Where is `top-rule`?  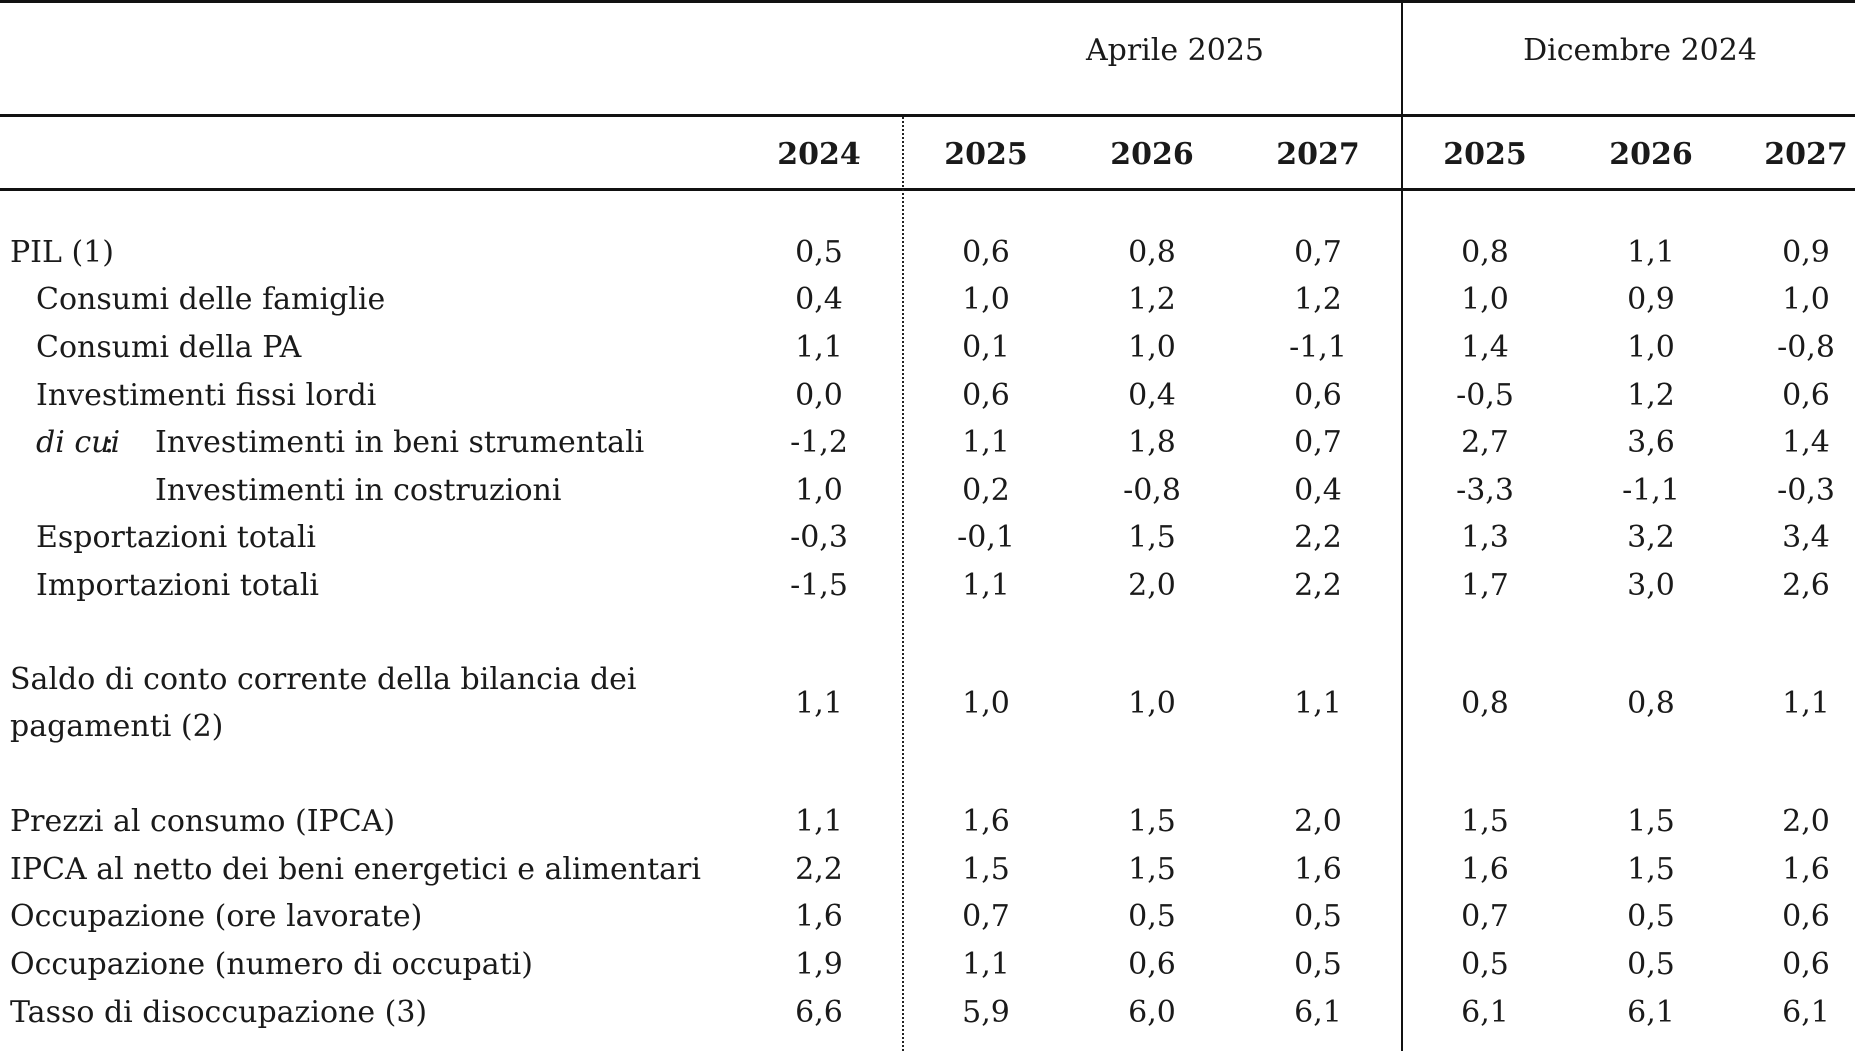
top-rule is located at coordinates (927, 1).